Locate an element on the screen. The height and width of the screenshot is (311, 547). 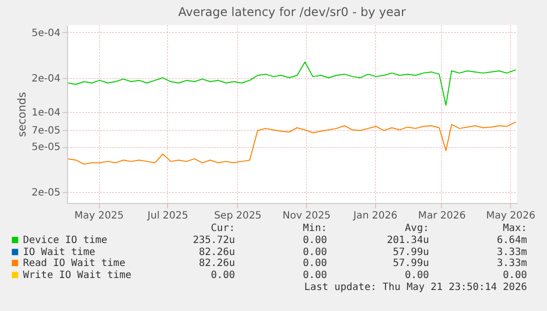
y-axis-title: seconds is located at coordinates (22, 114).